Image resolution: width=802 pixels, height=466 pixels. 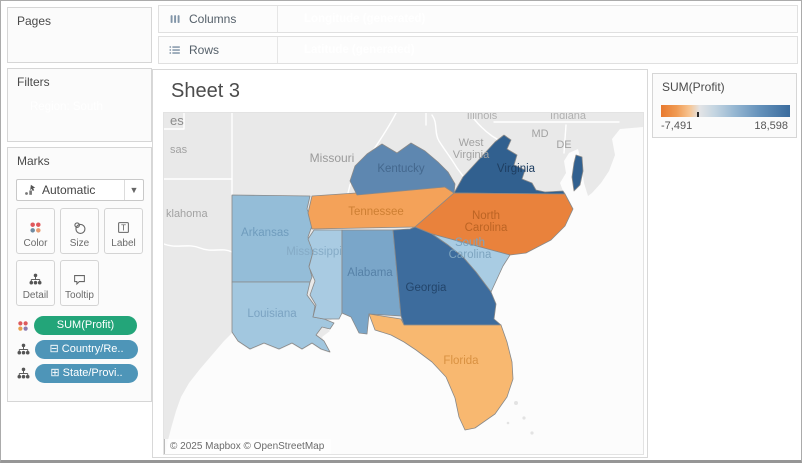 What do you see at coordinates (516, 169) in the screenshot?
I see `state-label-virginia: Virginia` at bounding box center [516, 169].